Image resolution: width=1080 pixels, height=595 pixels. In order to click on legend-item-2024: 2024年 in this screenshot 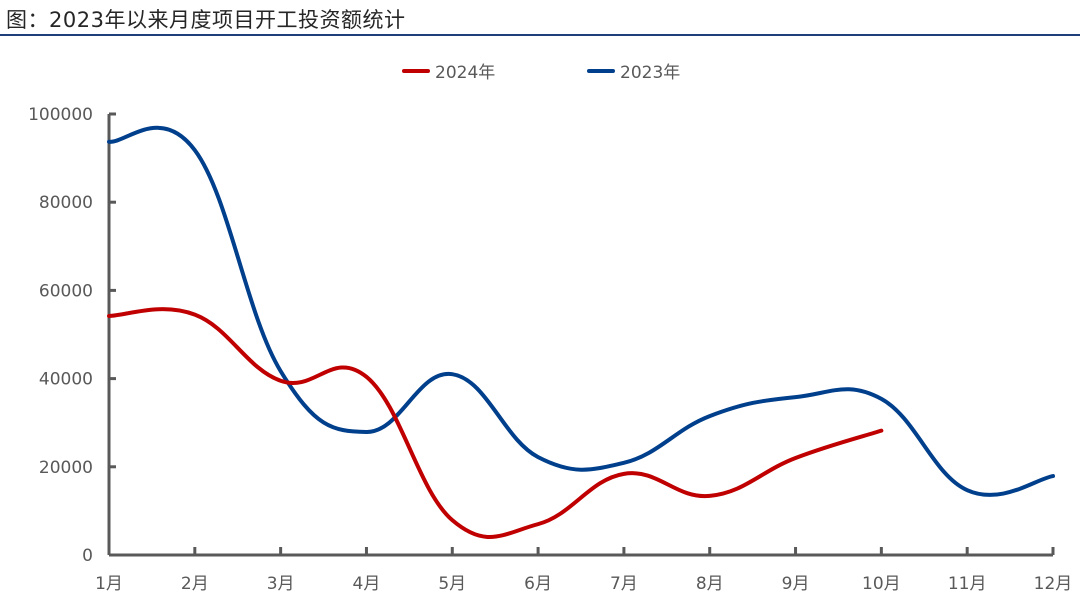, I will do `click(448, 70)`.